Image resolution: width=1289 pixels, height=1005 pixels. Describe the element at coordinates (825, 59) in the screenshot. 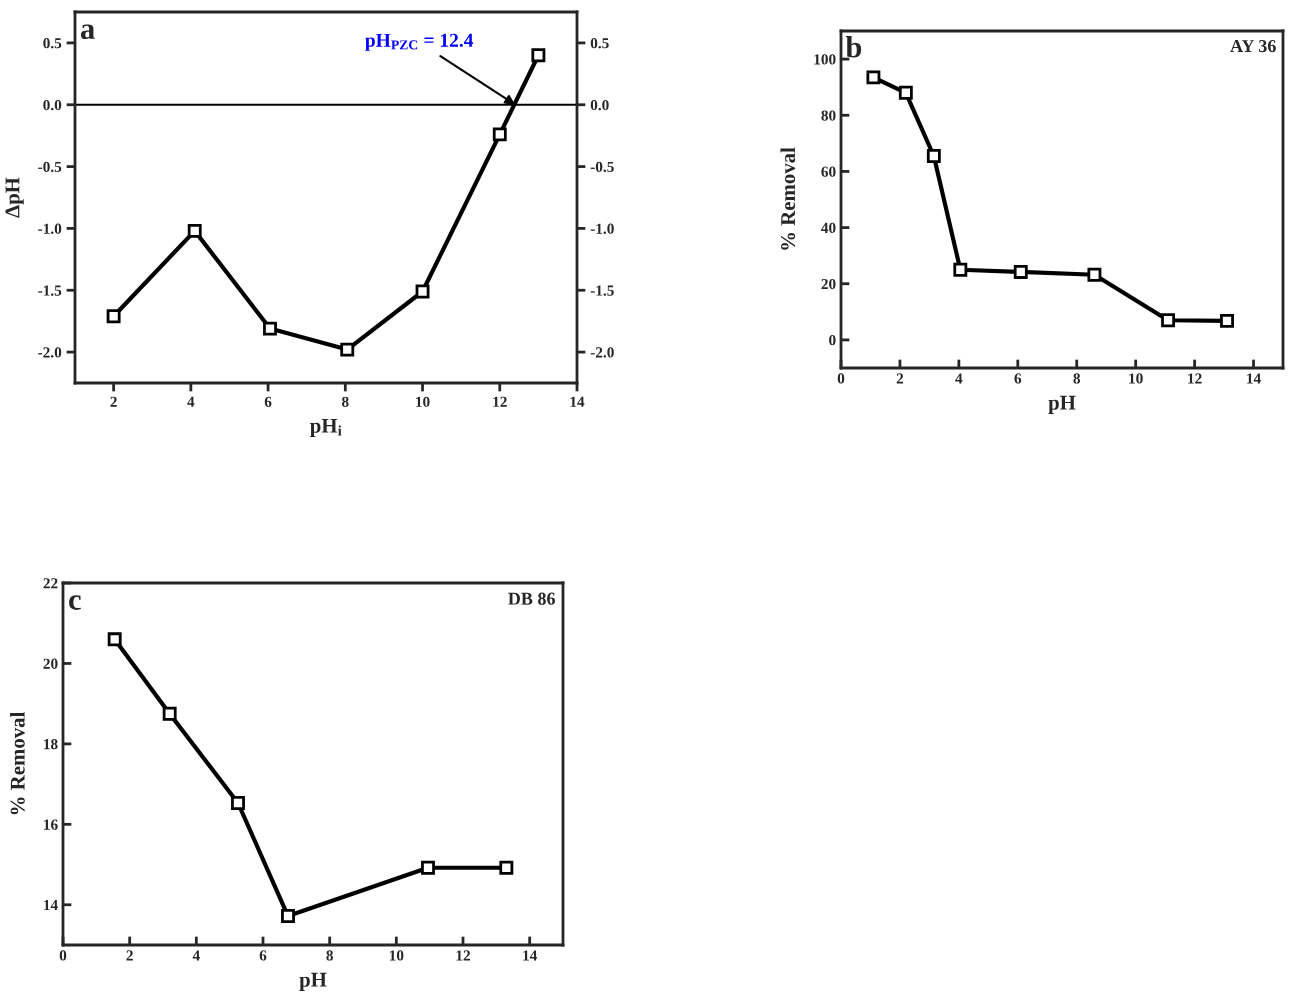

I see `y-tick-label: 100` at that location.